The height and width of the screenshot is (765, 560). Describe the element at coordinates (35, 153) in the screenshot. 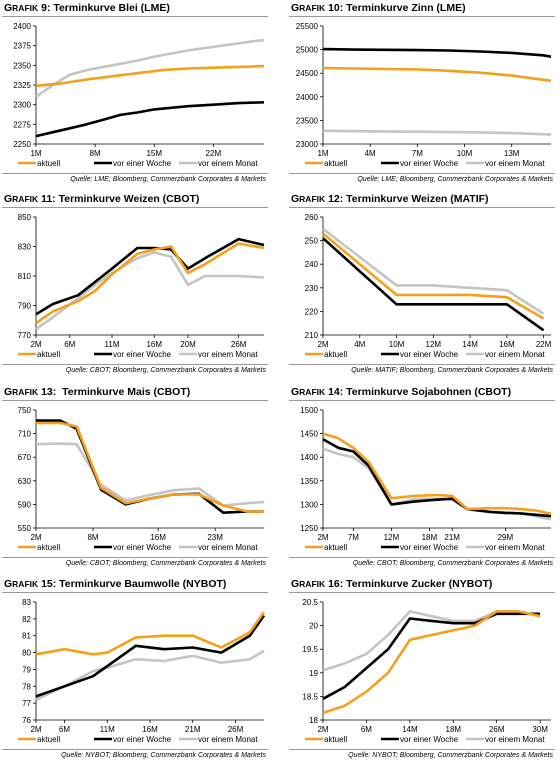

I see `x-tick-label: 1M` at that location.